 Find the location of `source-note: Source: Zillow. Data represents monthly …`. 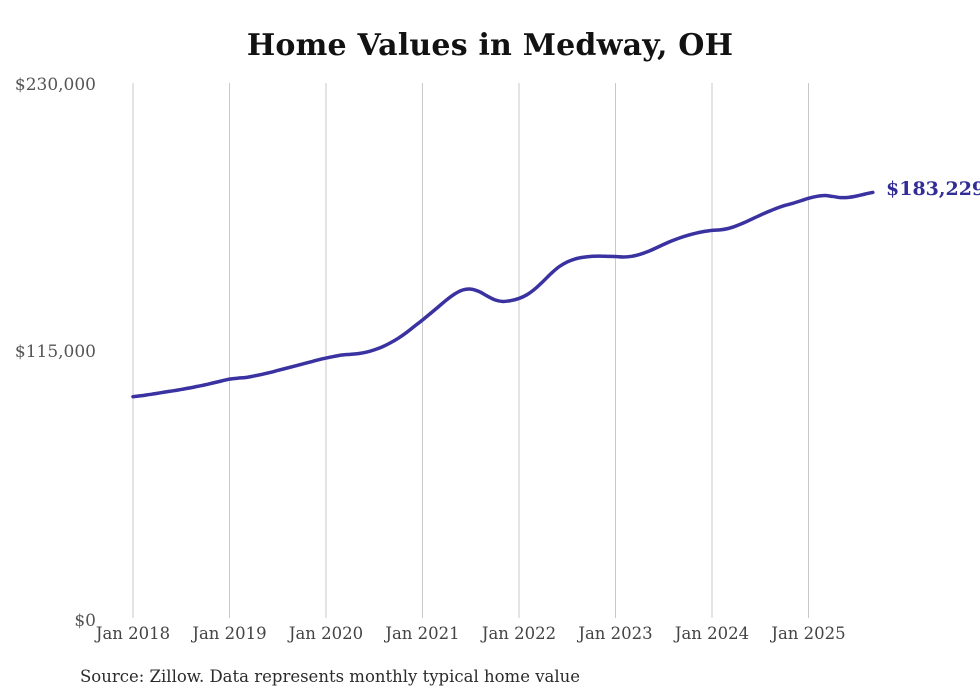

source-note: Source: Zillow. Data represents monthly … is located at coordinates (330, 676).